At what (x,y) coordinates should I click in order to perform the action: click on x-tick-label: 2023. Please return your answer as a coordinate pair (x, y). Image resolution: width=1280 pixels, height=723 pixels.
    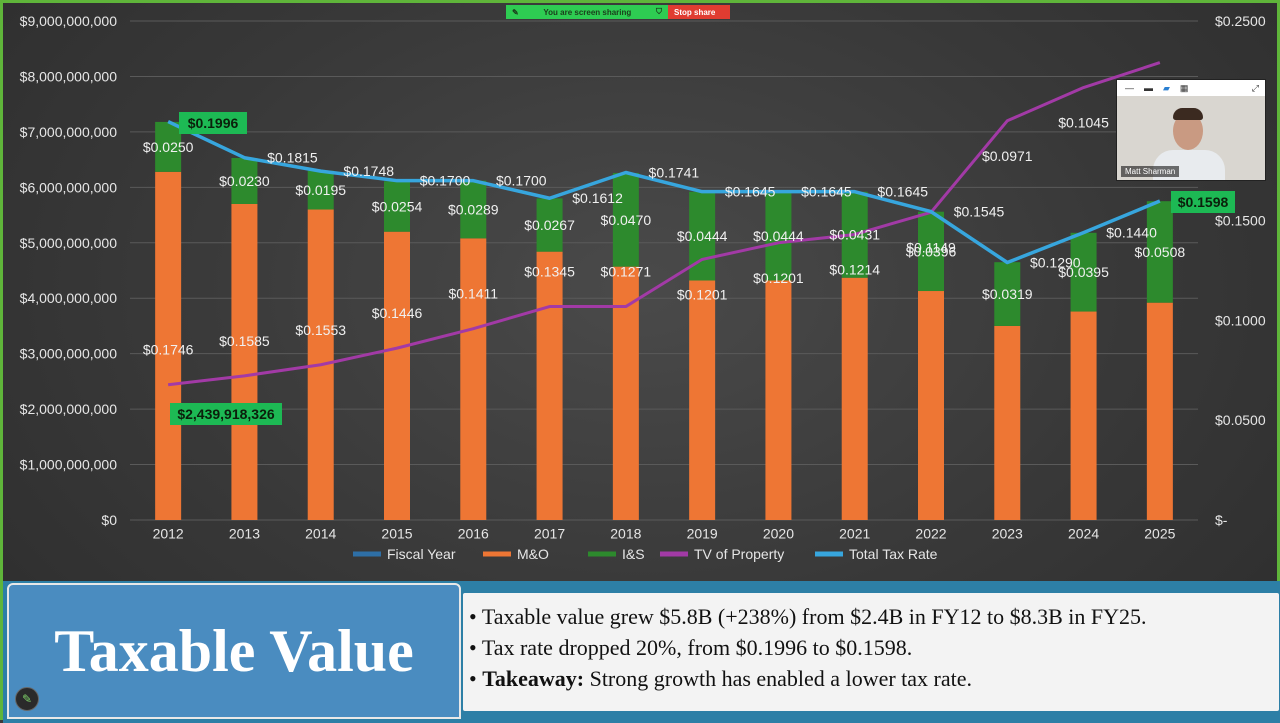
    Looking at the image, I should click on (1007, 534).